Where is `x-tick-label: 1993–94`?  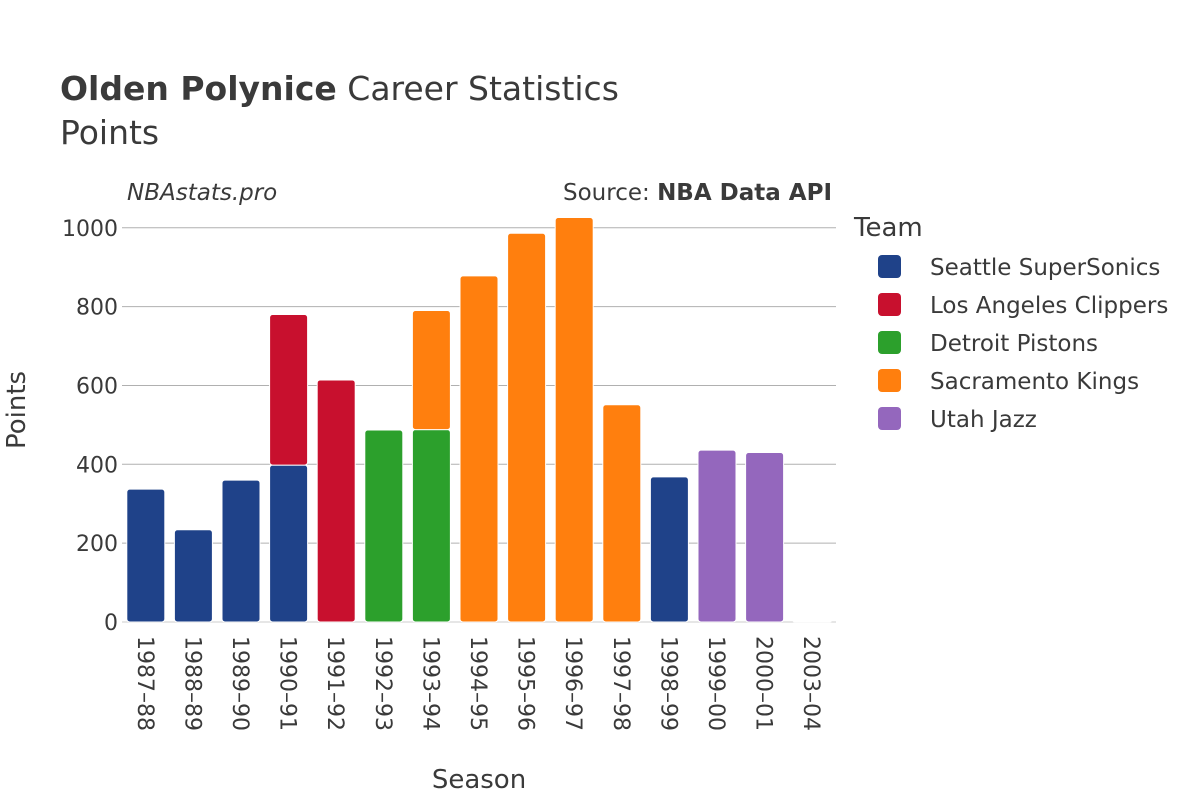
x-tick-label: 1993–94 is located at coordinates (429, 683).